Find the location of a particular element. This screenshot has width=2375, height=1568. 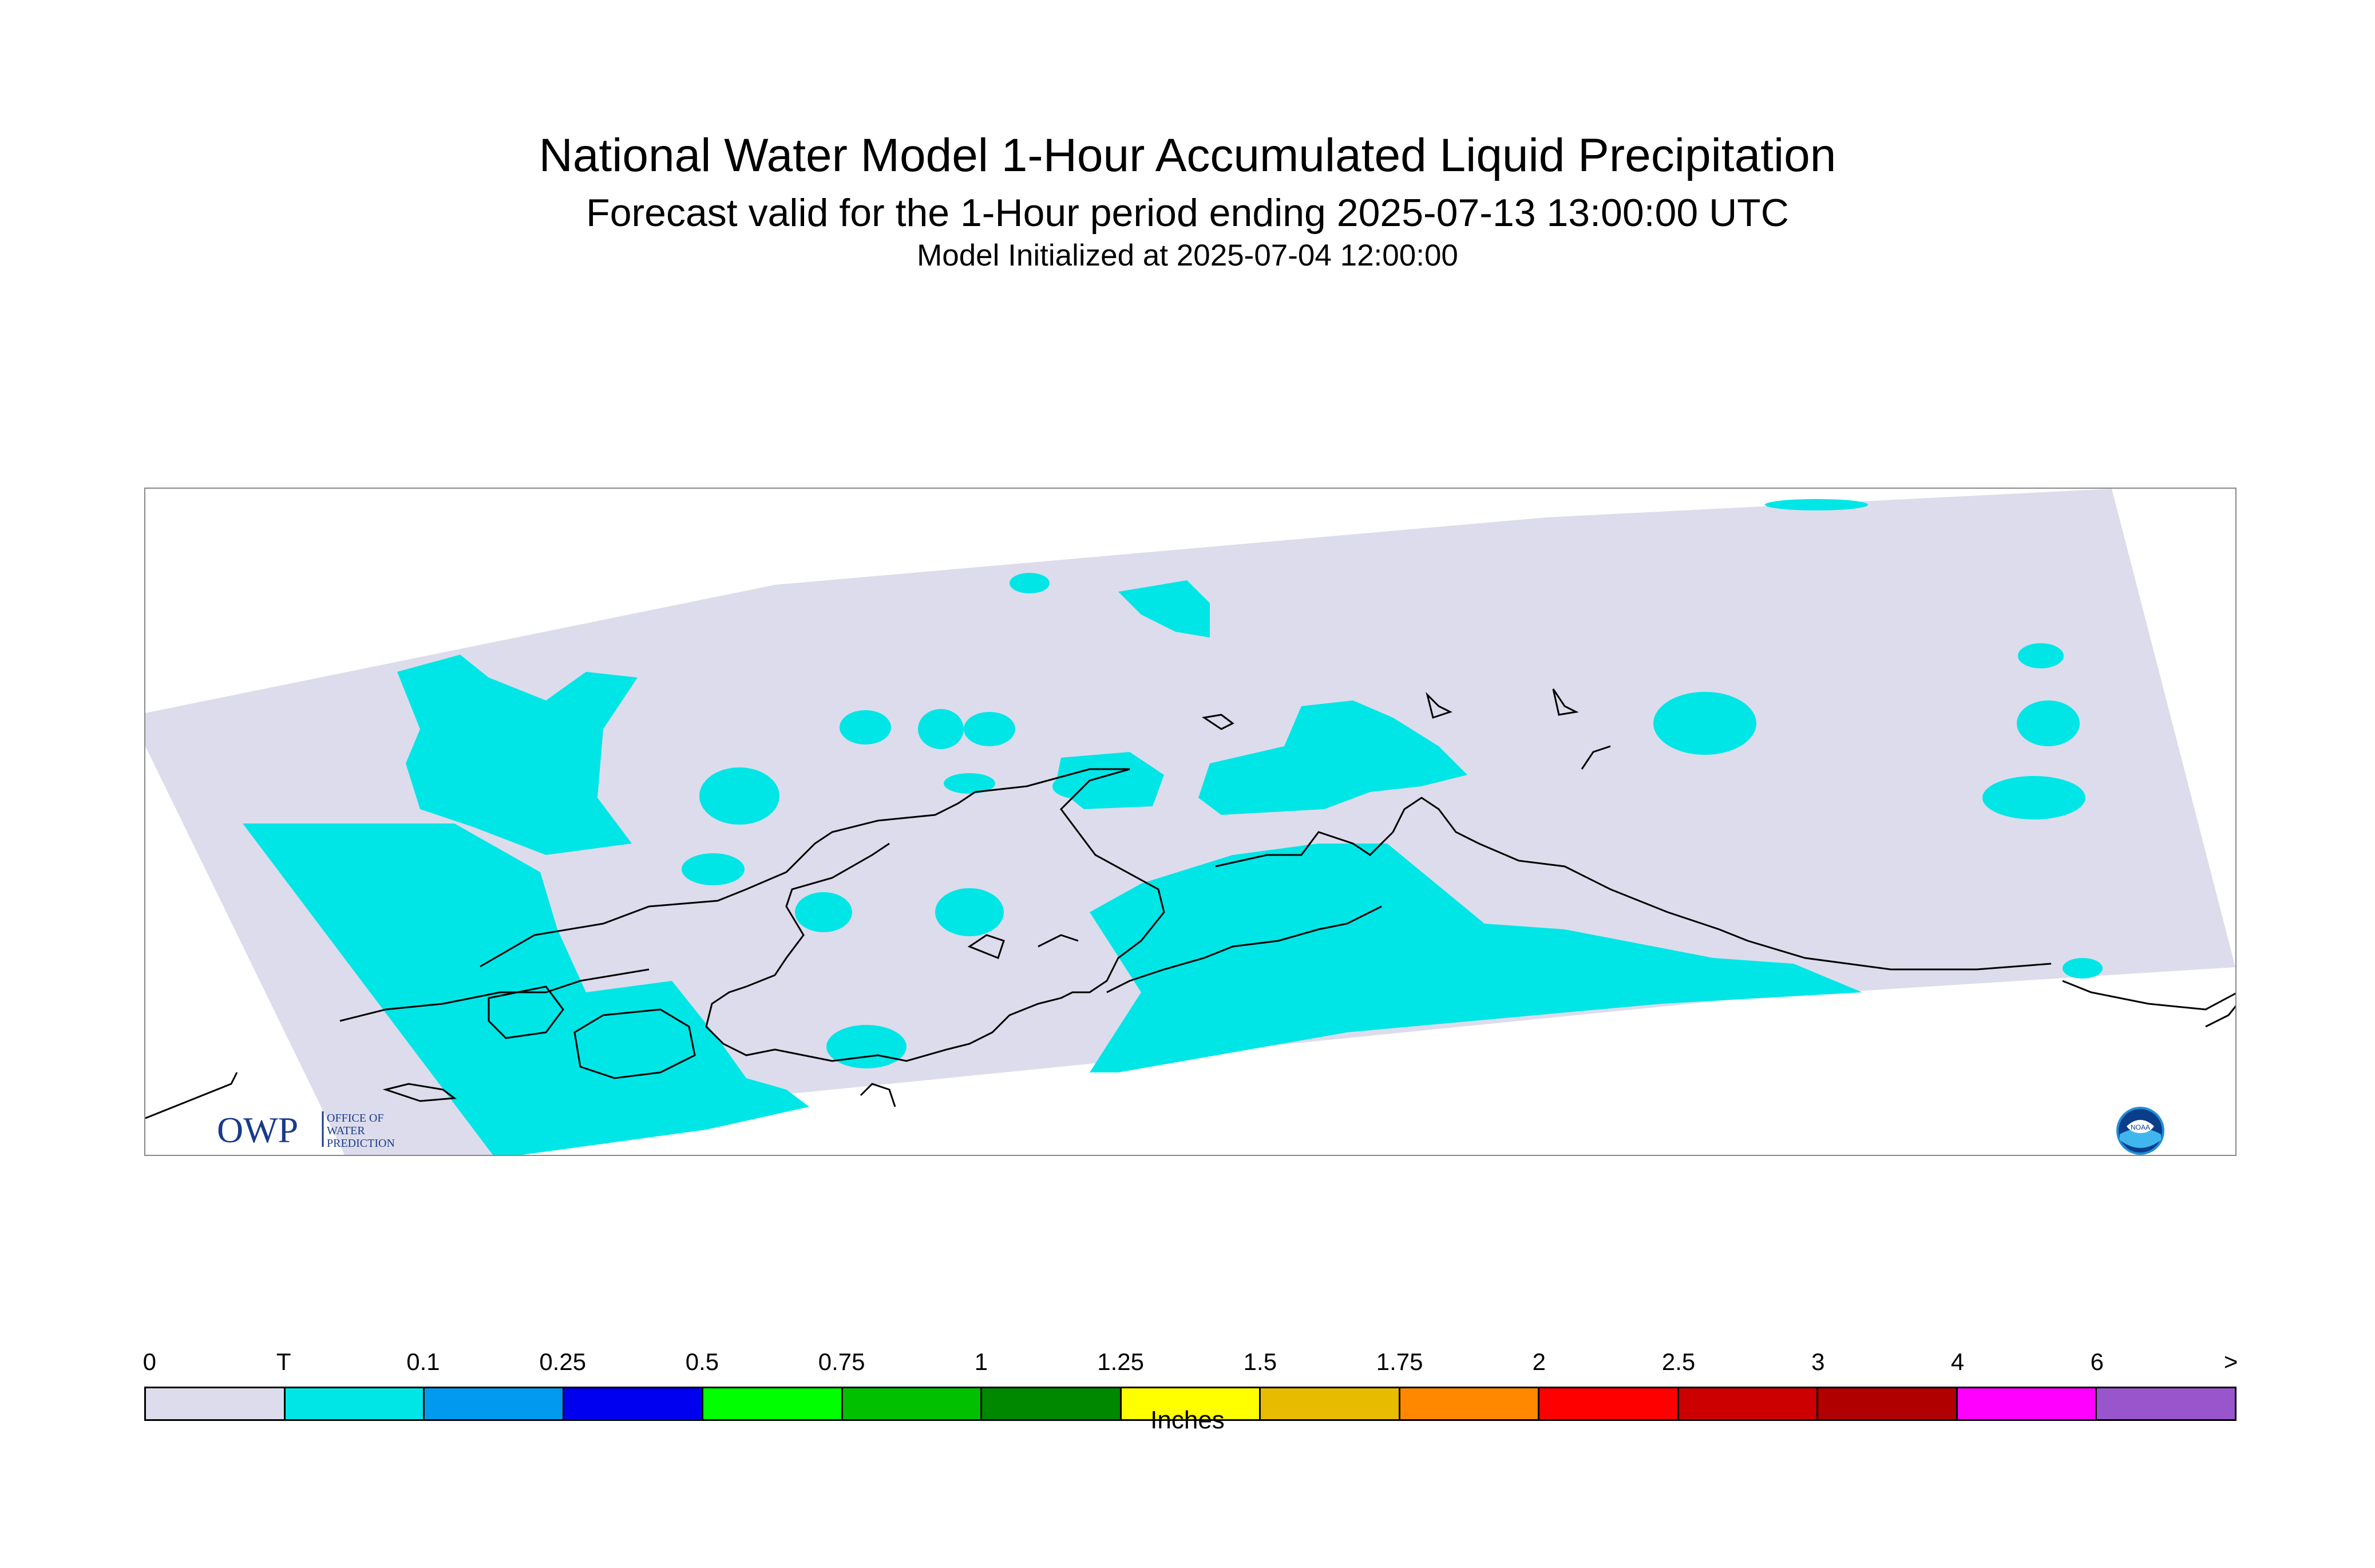

legend-tick-label: 1.25 is located at coordinates (1121, 1361).